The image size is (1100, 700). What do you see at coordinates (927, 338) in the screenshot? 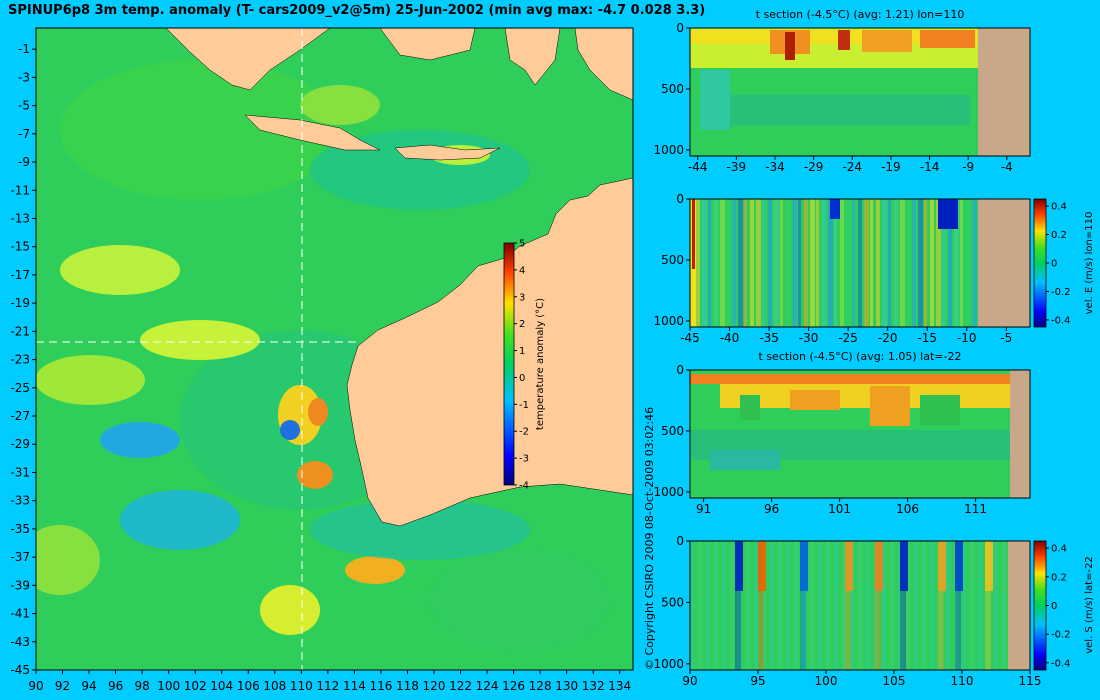
I see `x-tick-label: -15` at bounding box center [927, 338].